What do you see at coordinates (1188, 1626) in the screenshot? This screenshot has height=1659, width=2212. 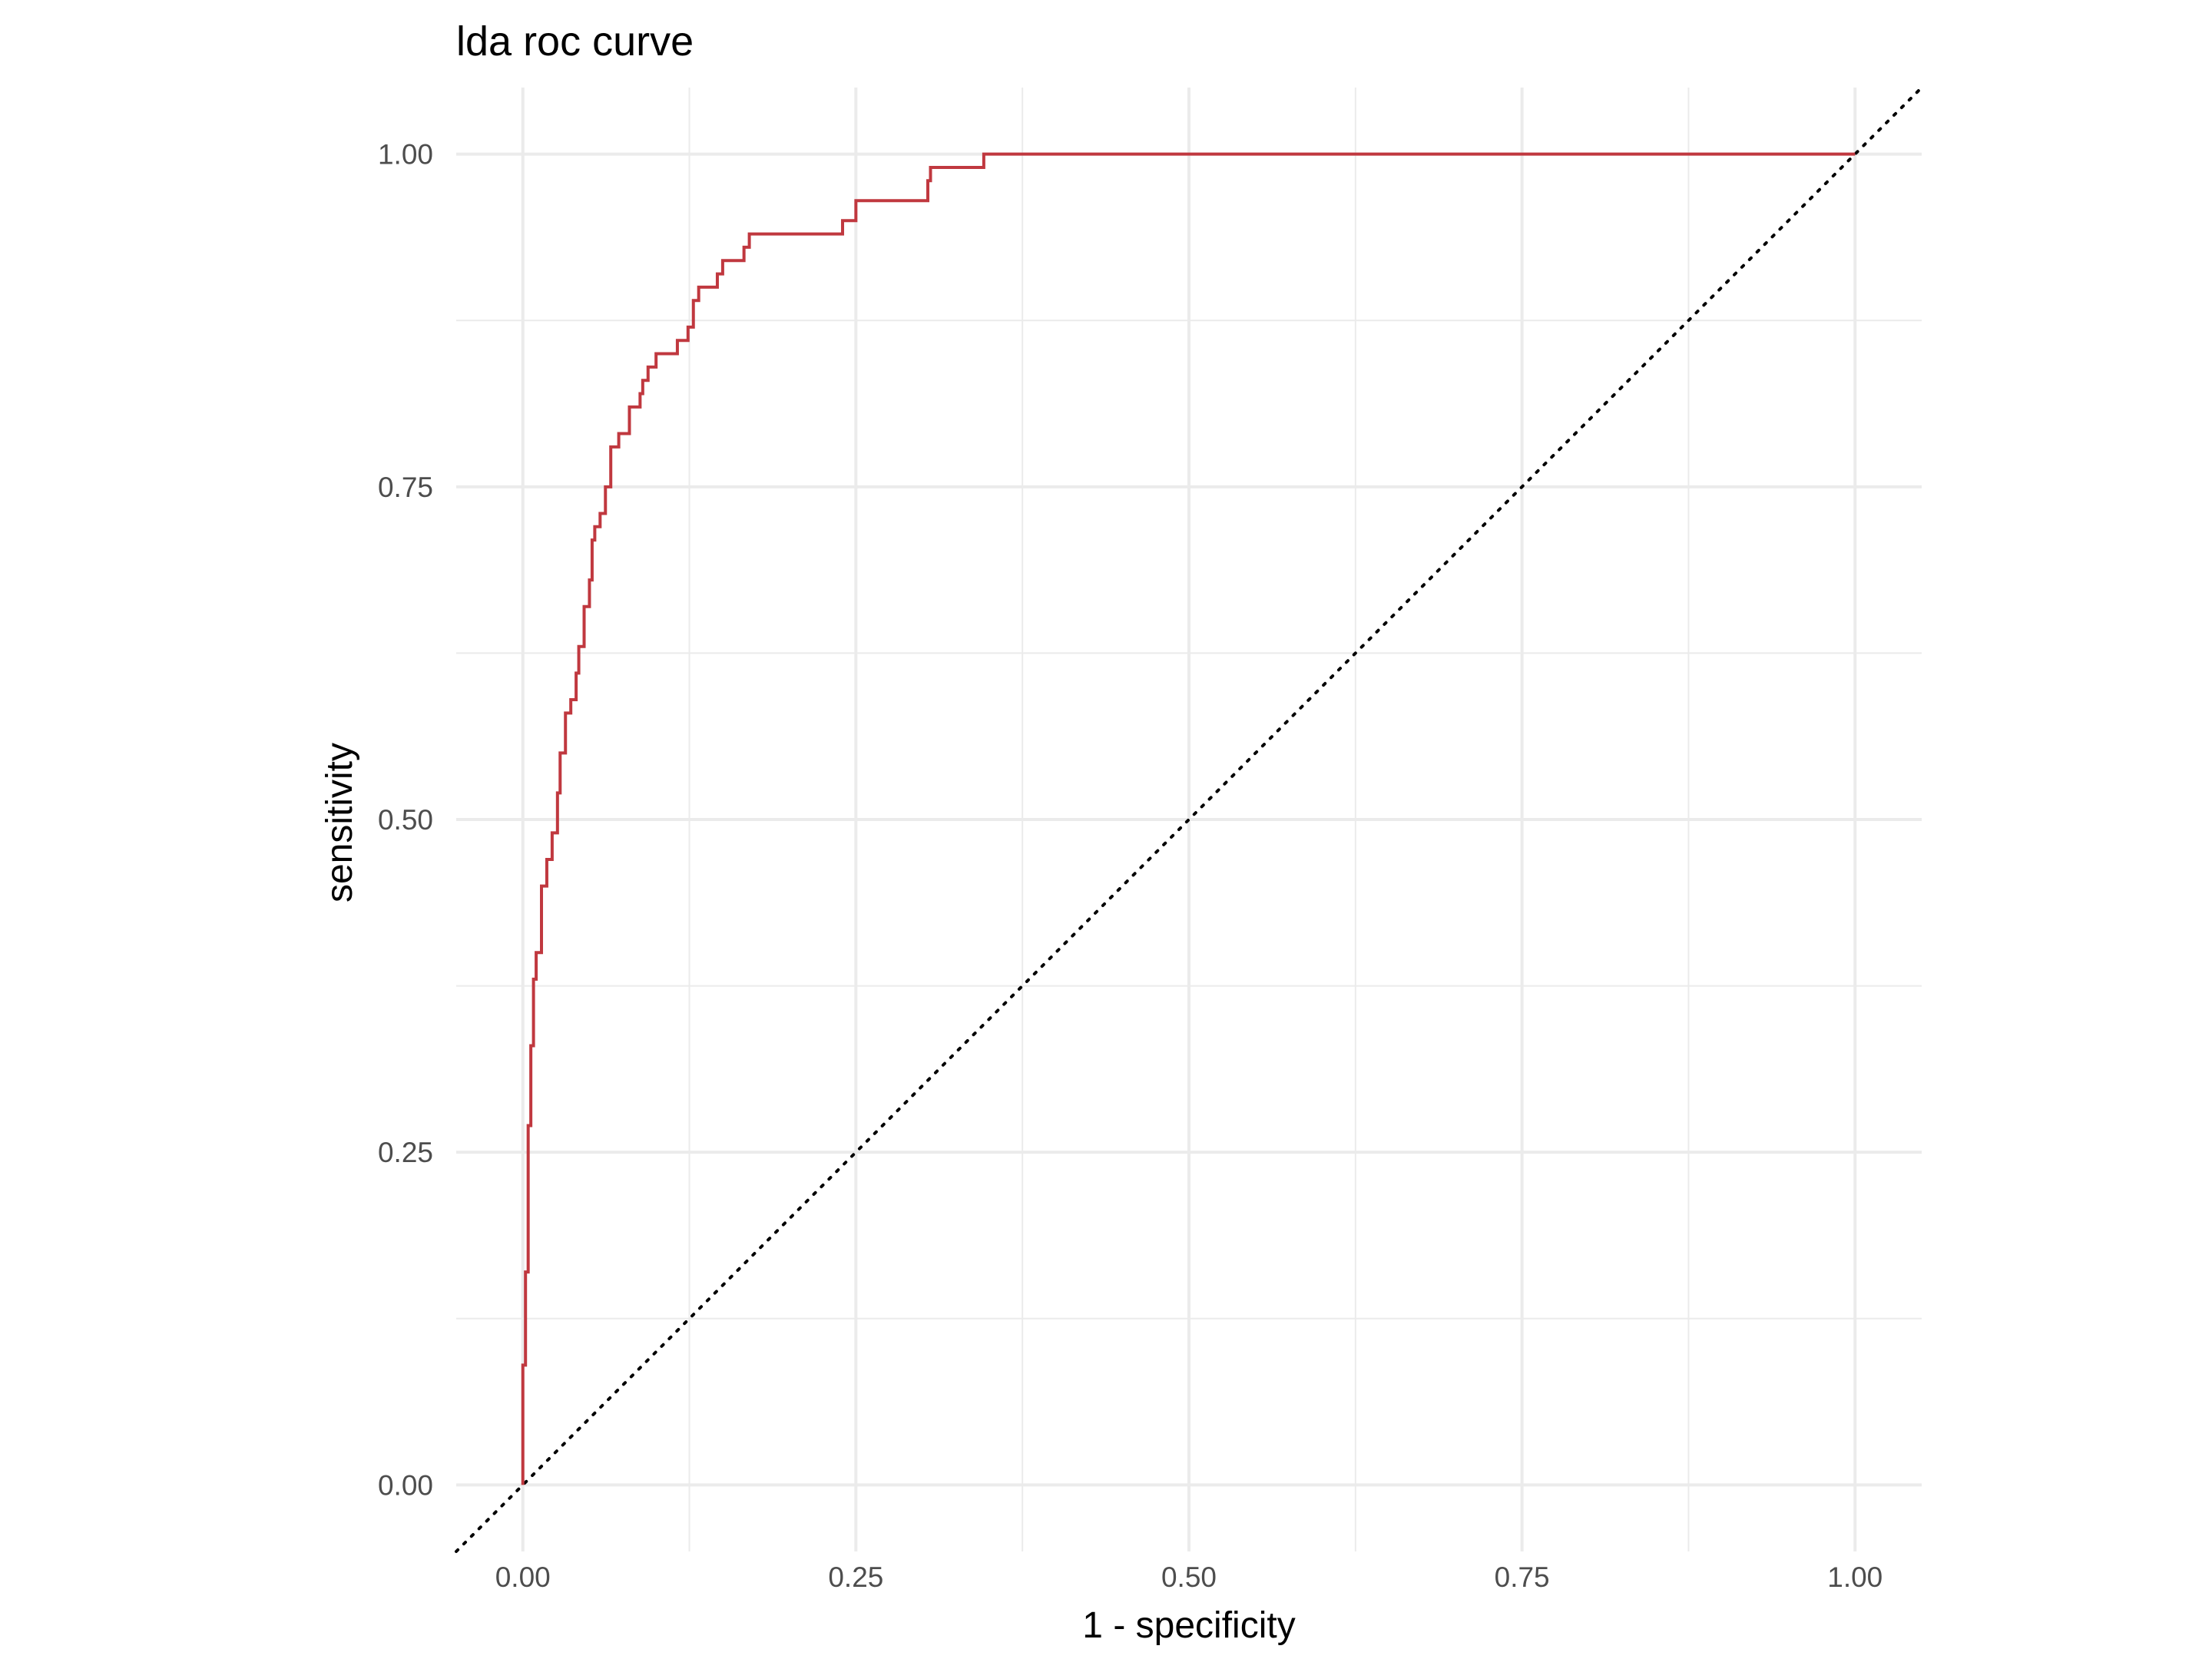 I see `x-axis-title: 1 - specificity` at bounding box center [1188, 1626].